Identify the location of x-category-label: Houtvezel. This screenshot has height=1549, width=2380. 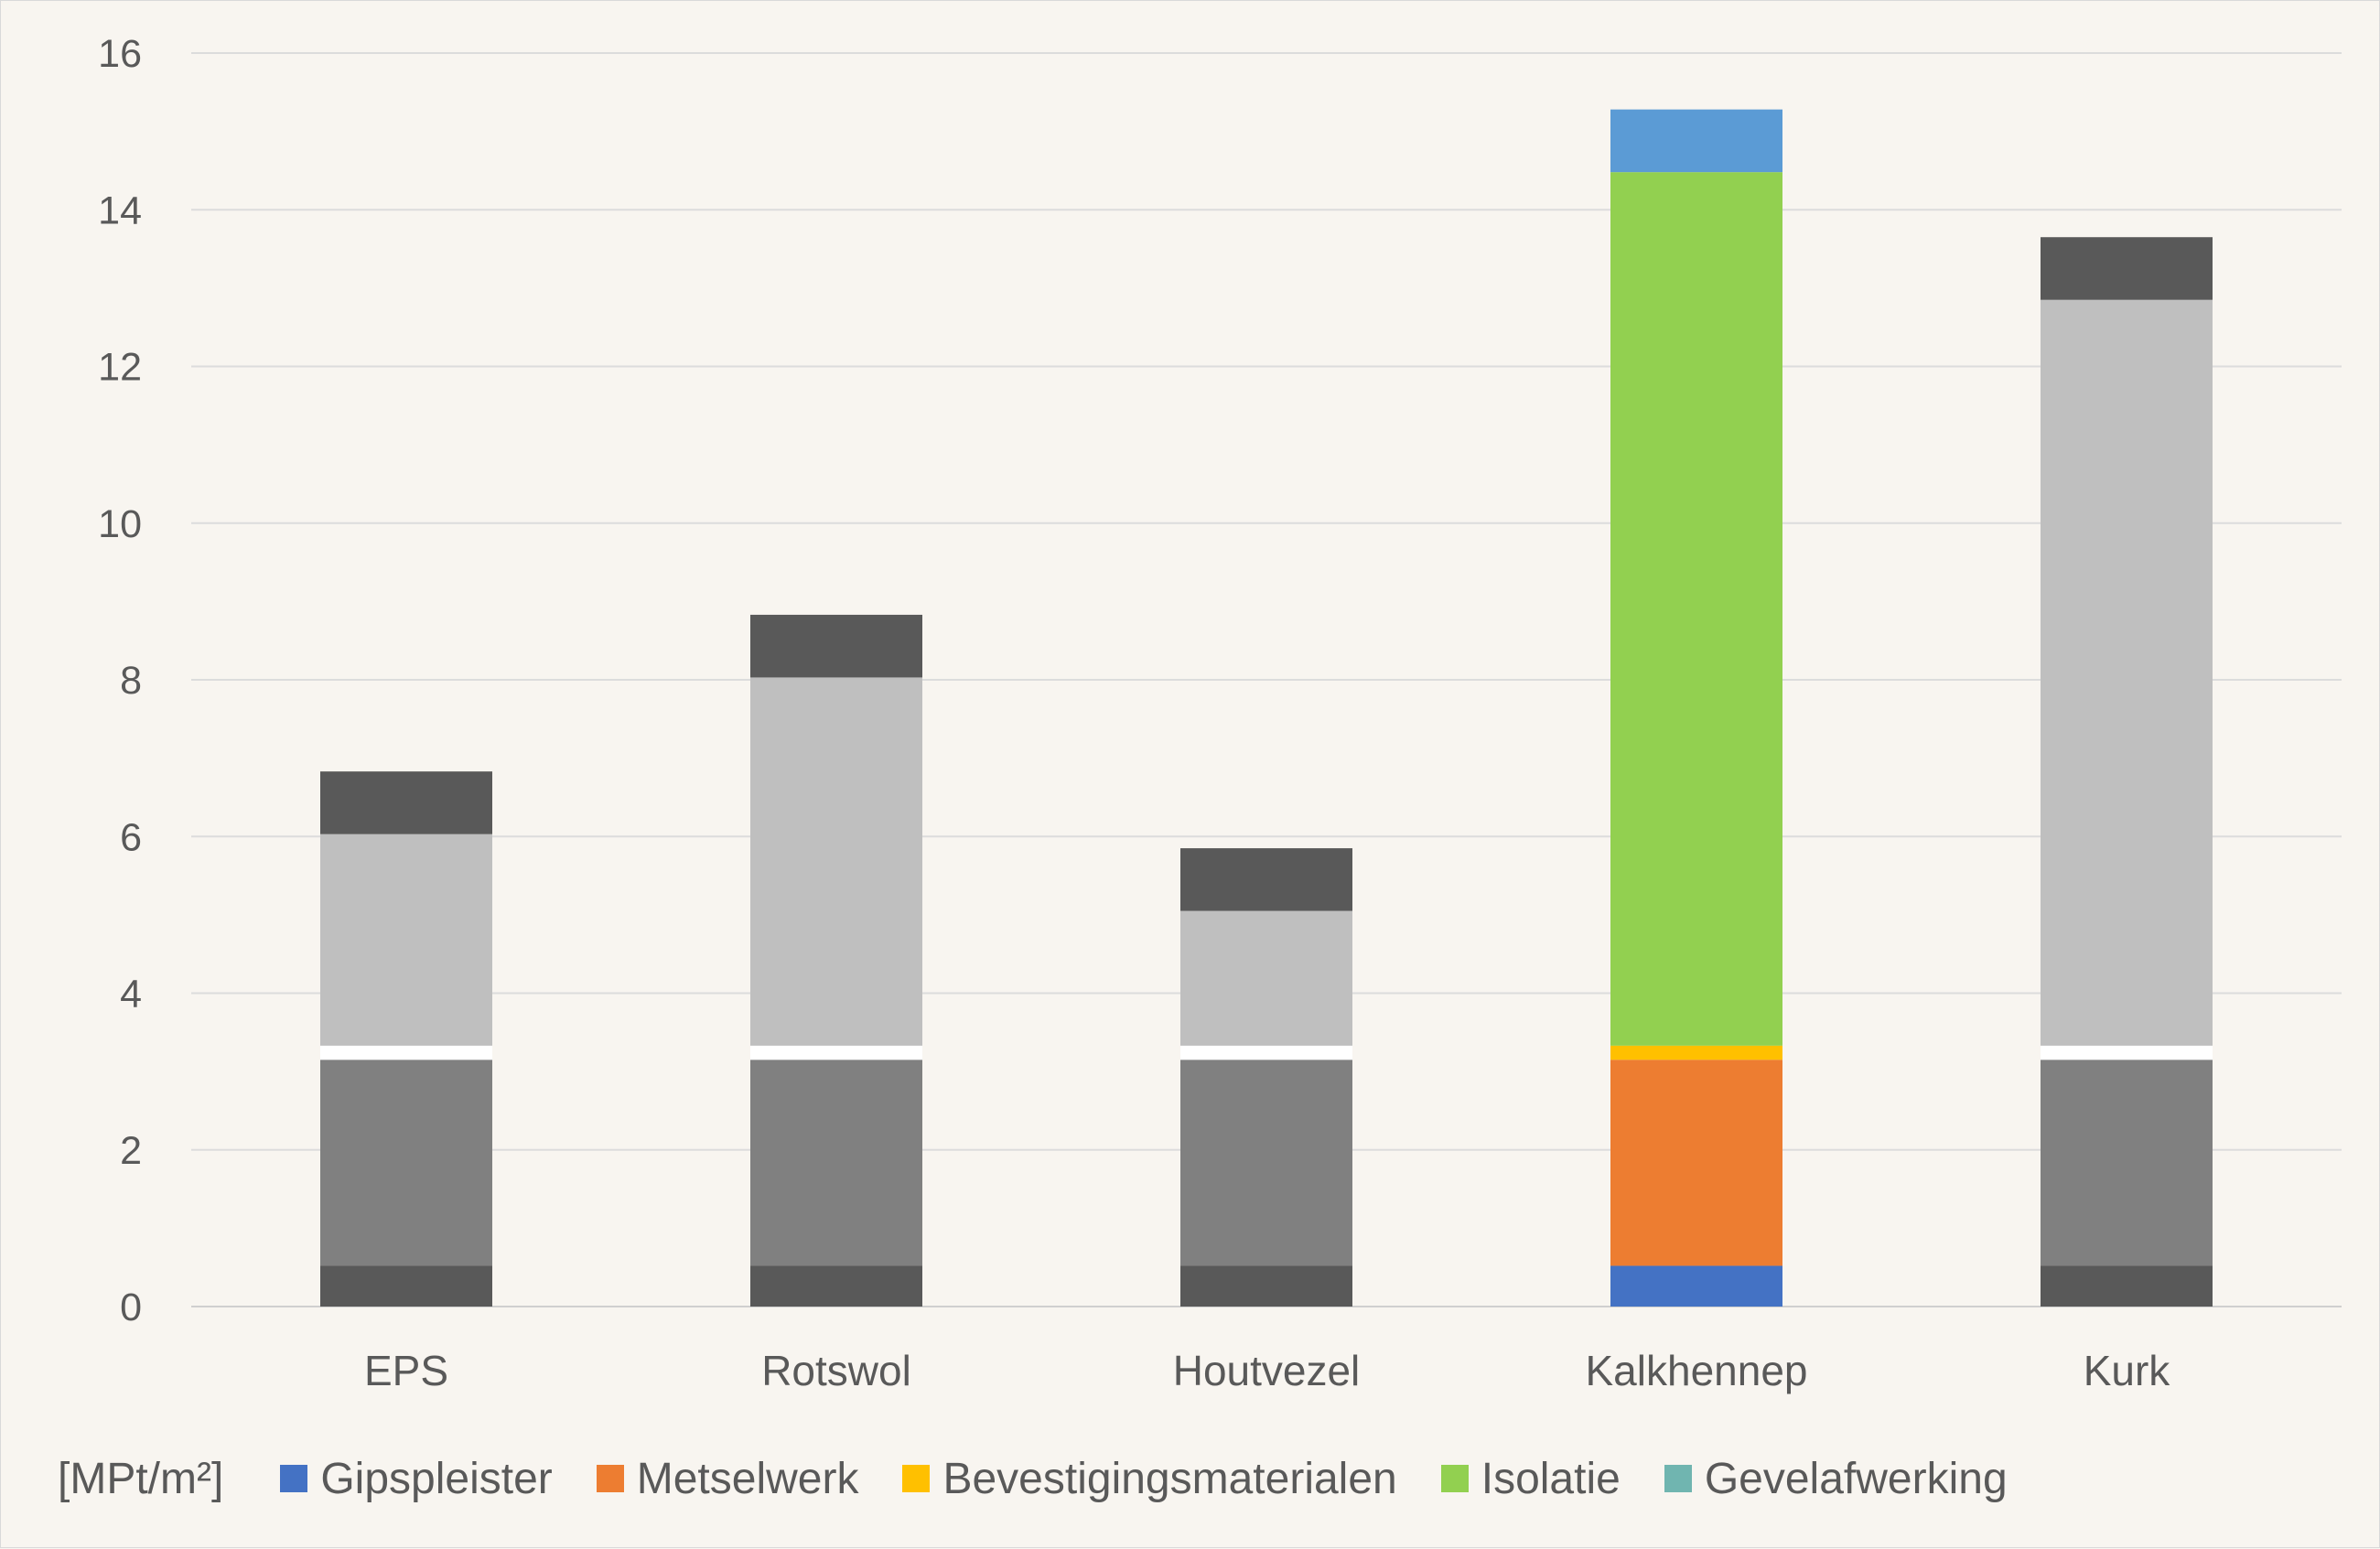
(1267, 1370).